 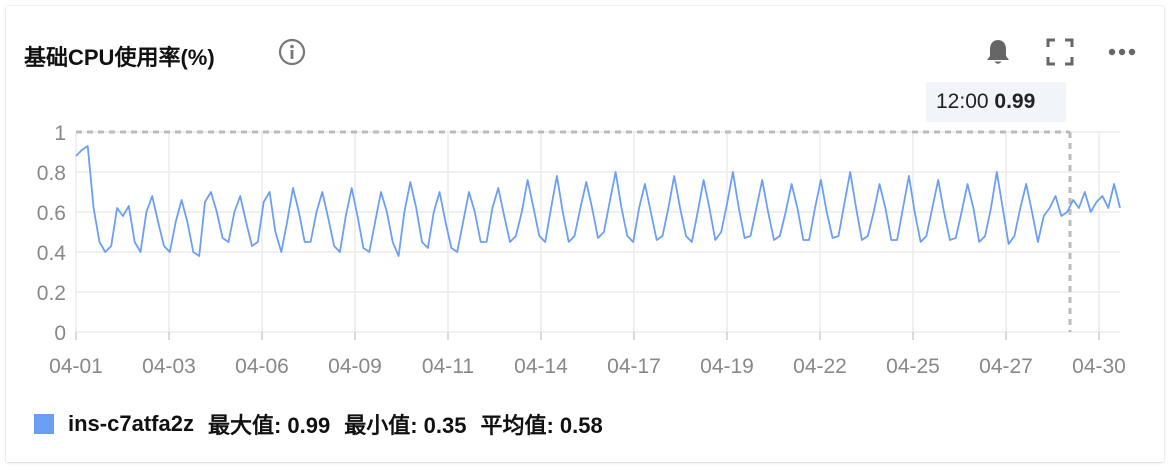 I want to click on x-tick-label: 04-17, so click(x=634, y=366).